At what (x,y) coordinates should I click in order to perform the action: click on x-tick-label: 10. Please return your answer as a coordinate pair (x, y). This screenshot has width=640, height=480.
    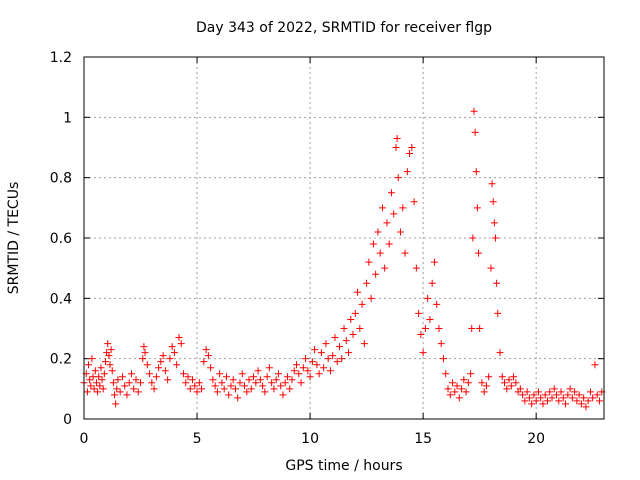
    Looking at the image, I should click on (310, 439).